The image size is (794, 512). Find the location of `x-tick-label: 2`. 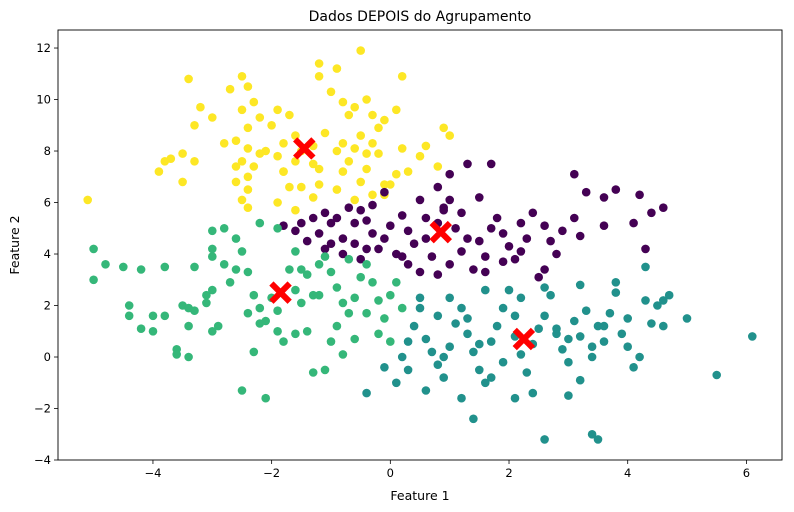

x-tick-label: 2 is located at coordinates (508, 473).